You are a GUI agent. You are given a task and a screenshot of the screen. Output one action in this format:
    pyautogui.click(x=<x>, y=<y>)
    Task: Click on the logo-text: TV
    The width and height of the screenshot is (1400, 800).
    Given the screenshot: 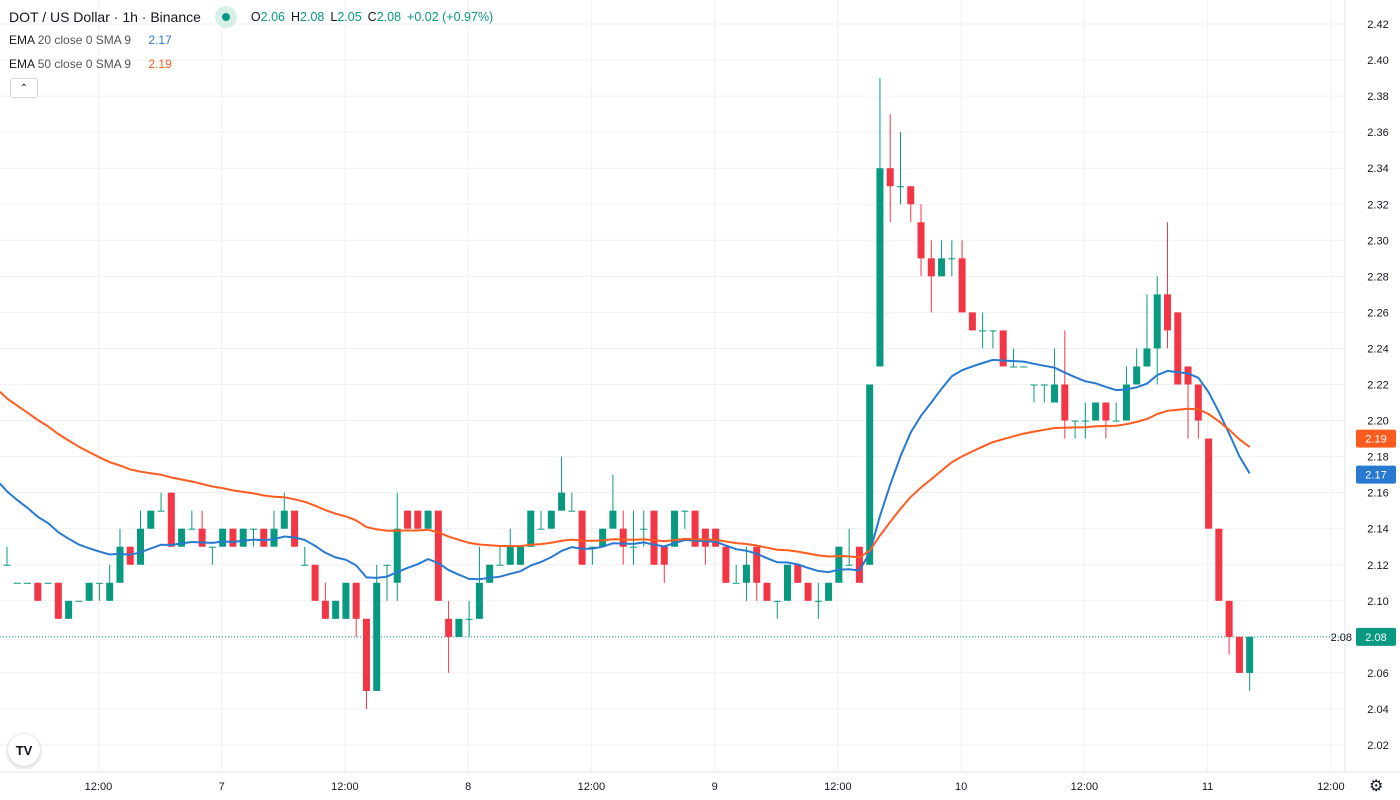 What is the action you would take?
    pyautogui.click(x=24, y=750)
    